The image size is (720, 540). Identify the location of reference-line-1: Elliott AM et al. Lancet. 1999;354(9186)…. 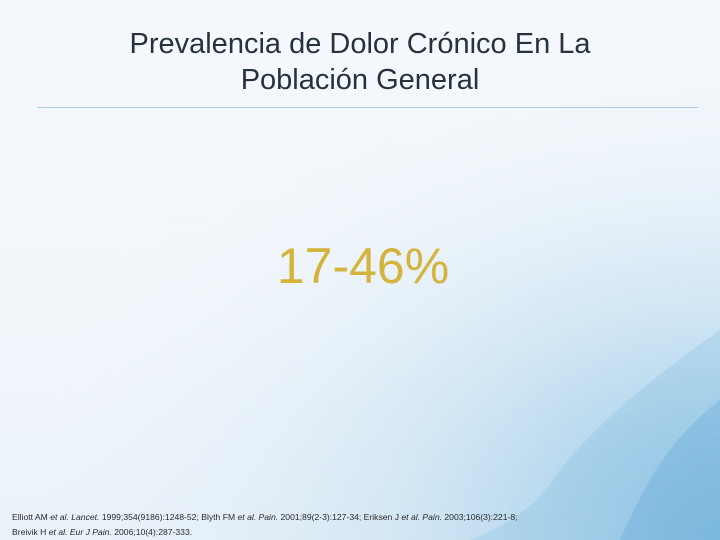
(265, 517).